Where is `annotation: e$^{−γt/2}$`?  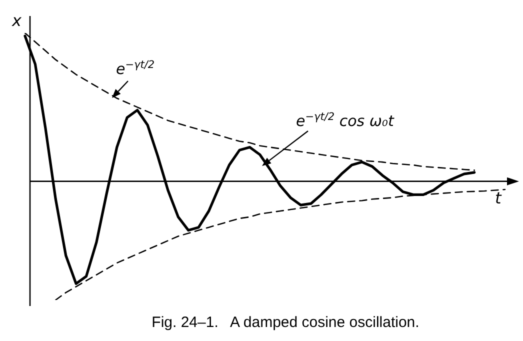 annotation: e$^{−γt/2}$ is located at coordinates (135, 68).